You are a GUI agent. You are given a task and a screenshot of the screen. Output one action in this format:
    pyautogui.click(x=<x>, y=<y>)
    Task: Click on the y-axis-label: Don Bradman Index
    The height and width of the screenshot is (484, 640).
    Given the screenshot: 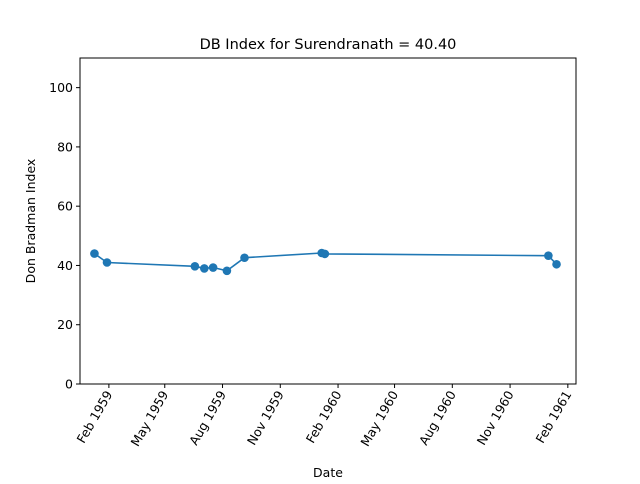 What is the action you would take?
    pyautogui.click(x=30, y=221)
    